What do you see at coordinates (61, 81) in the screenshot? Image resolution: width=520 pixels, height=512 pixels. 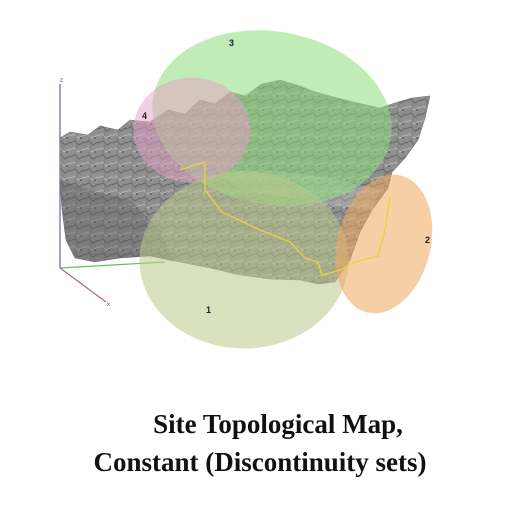 I see `z-axis-label: z` at bounding box center [61, 81].